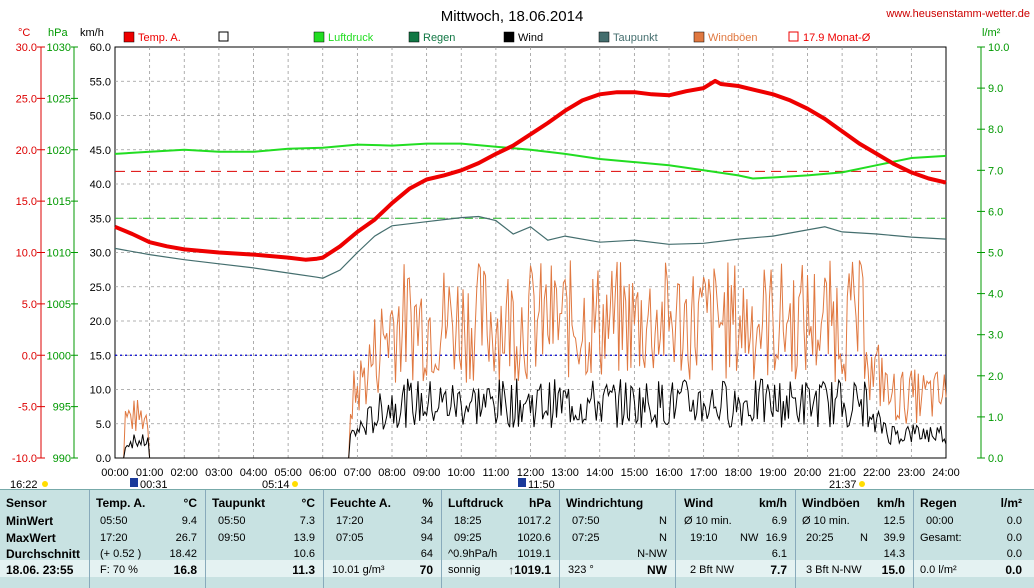  Describe the element at coordinates (100, 254) in the screenshot. I see `wind-tick-label: 30.0` at that location.